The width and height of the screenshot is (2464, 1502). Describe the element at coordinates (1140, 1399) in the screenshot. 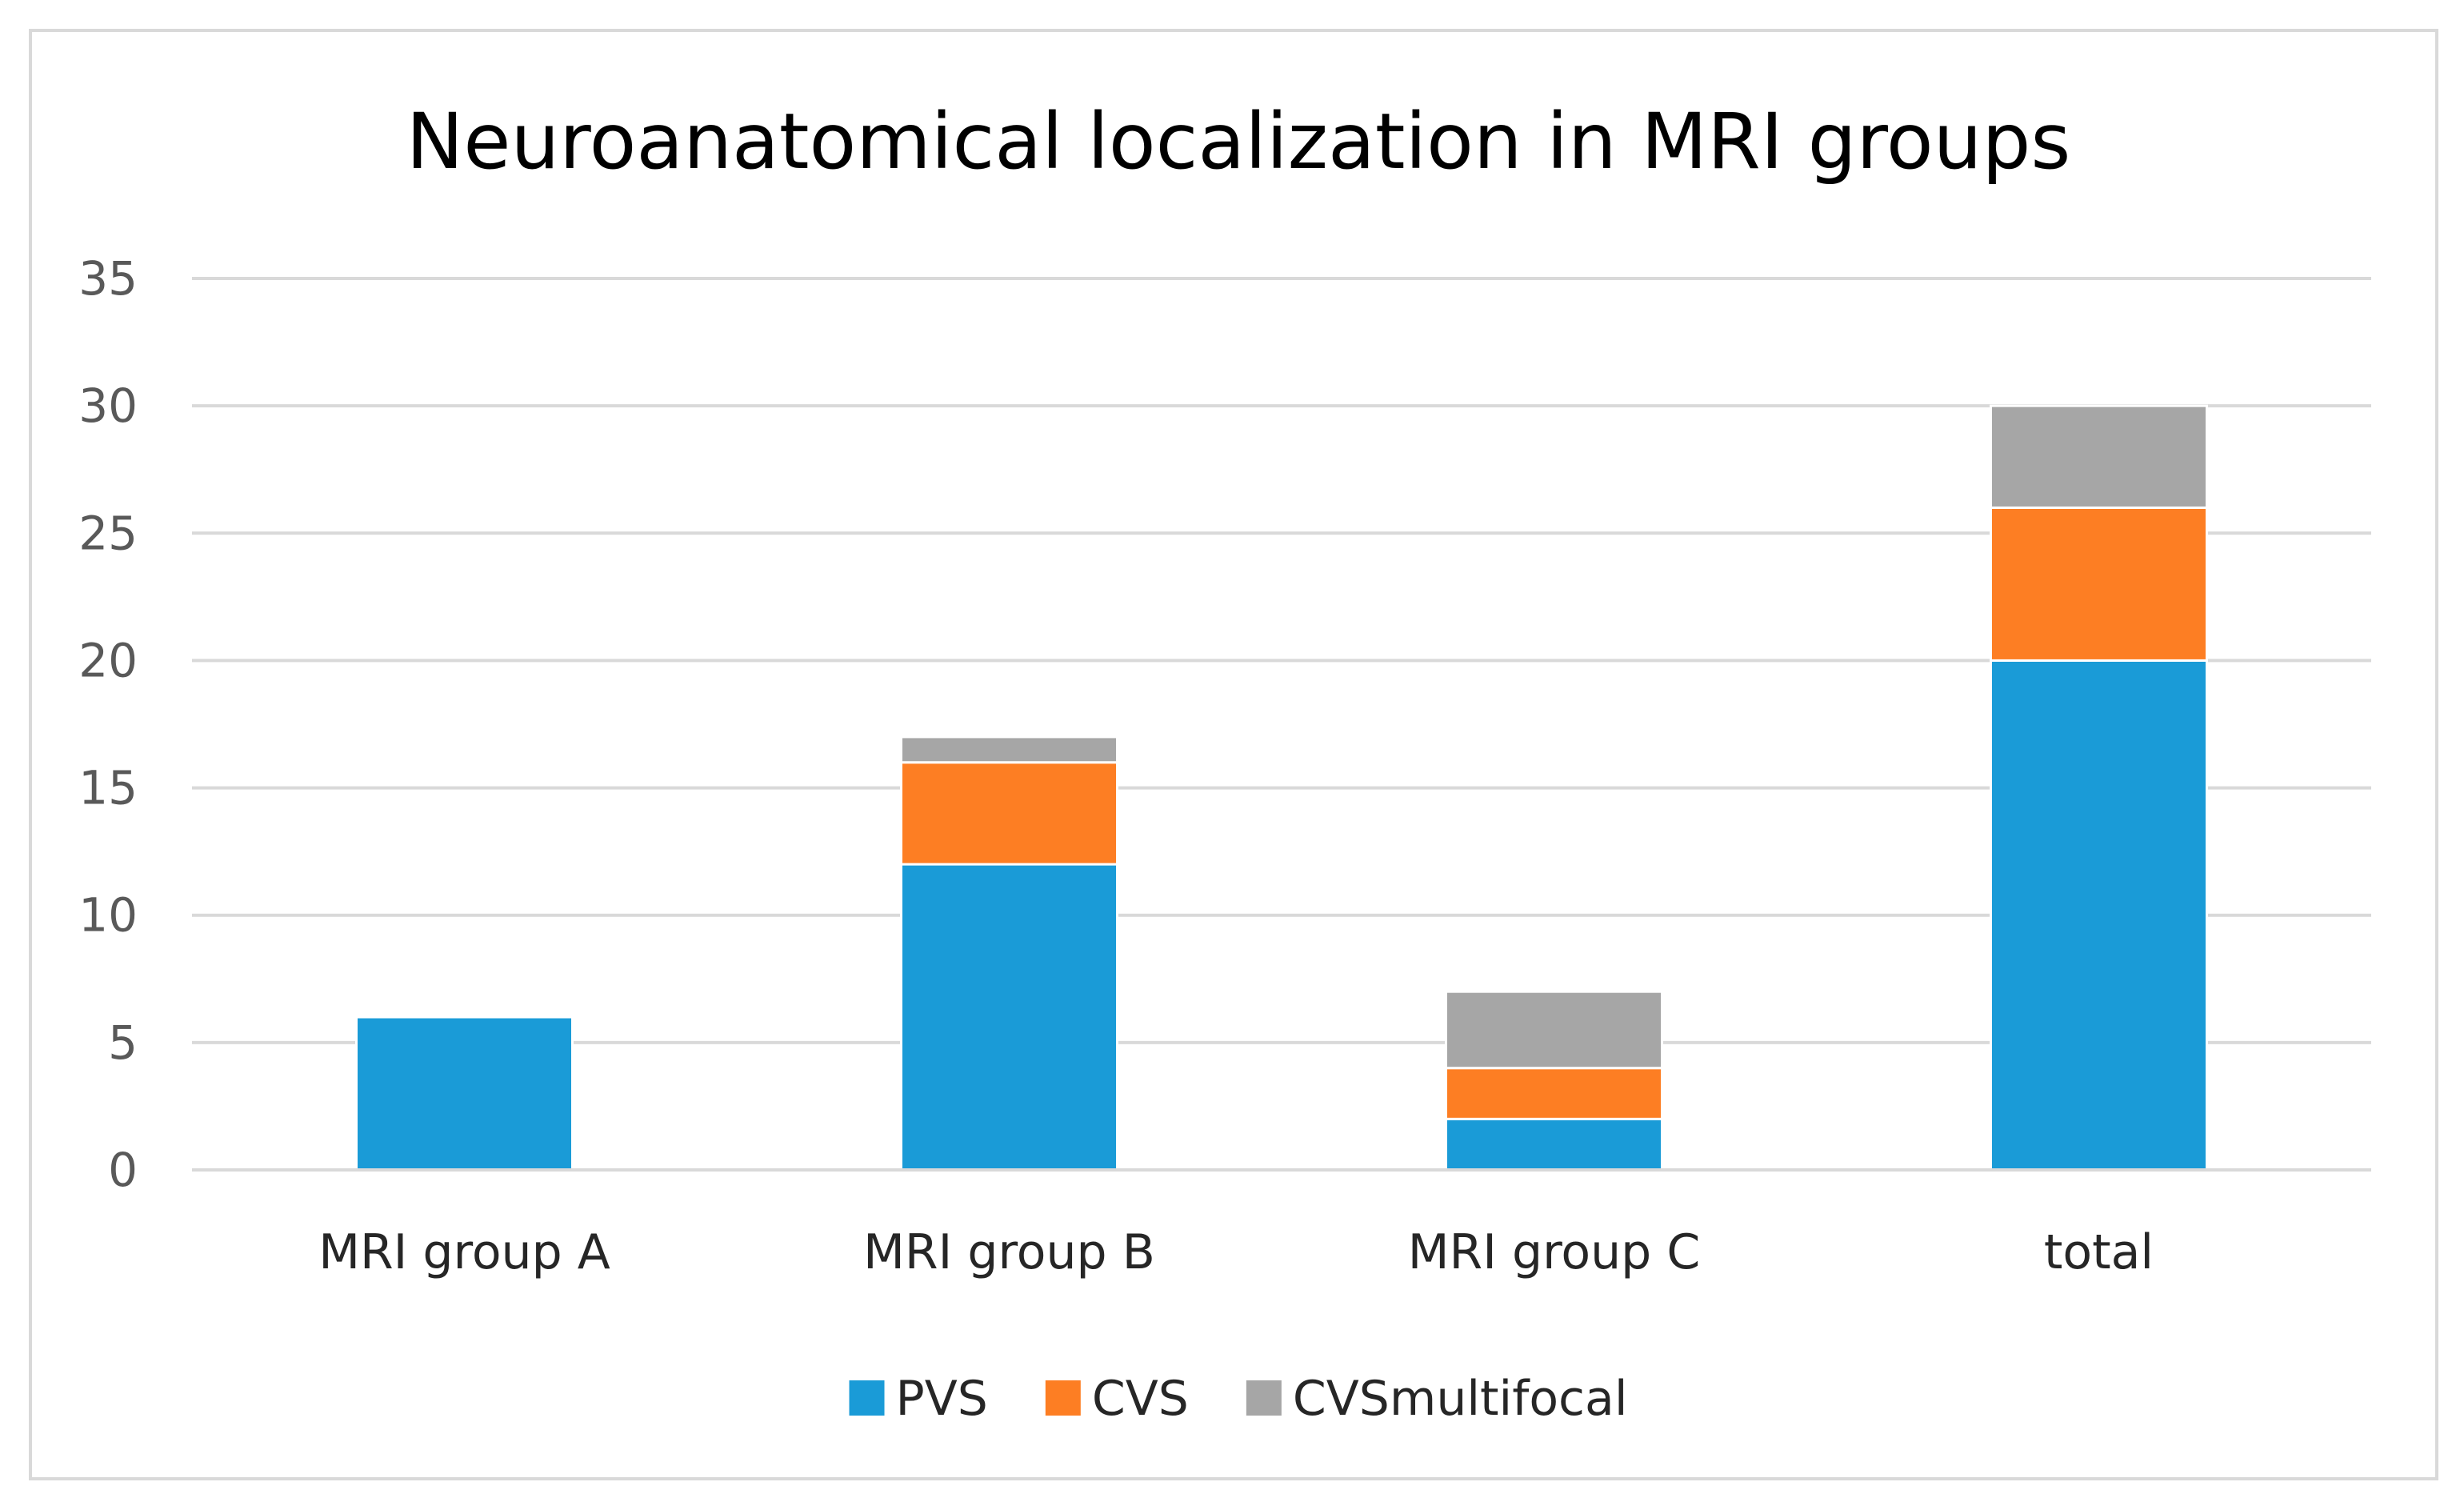

I see `legend-label: CVS` at that location.